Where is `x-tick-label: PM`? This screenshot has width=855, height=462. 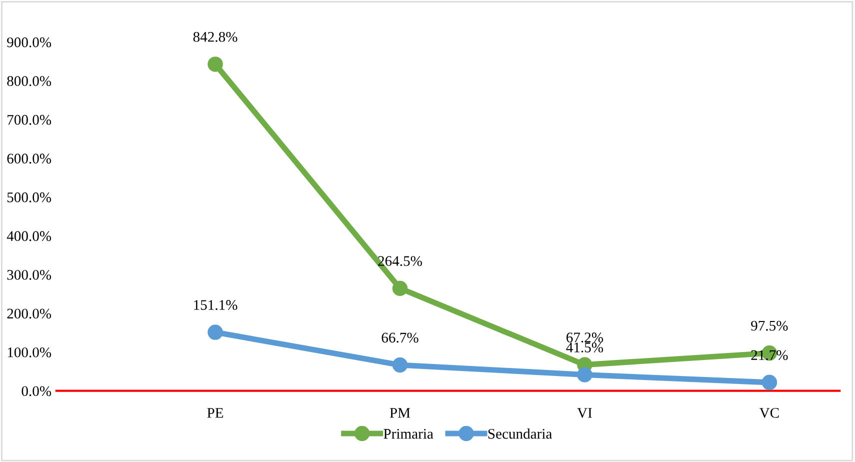
x-tick-label: PM is located at coordinates (400, 413).